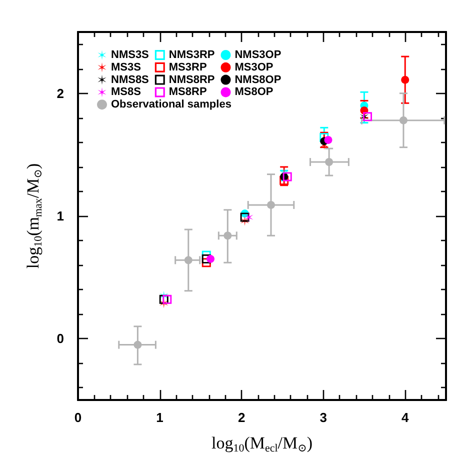  What do you see at coordinates (242, 417) in the screenshot?
I see `x-tick-label: 2` at bounding box center [242, 417].